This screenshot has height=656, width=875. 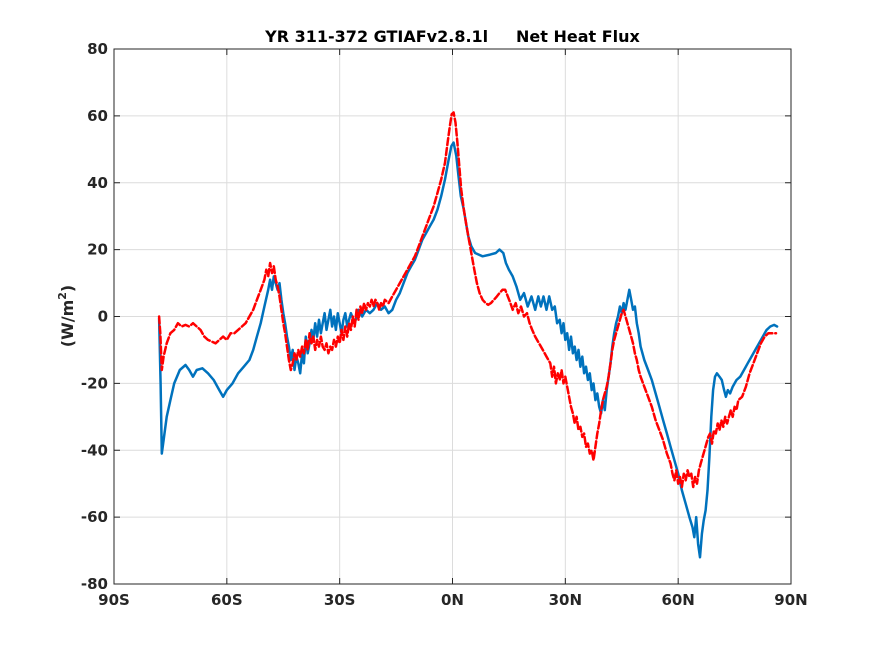 I want to click on y-axis-label-superscript: 2, so click(x=62, y=296).